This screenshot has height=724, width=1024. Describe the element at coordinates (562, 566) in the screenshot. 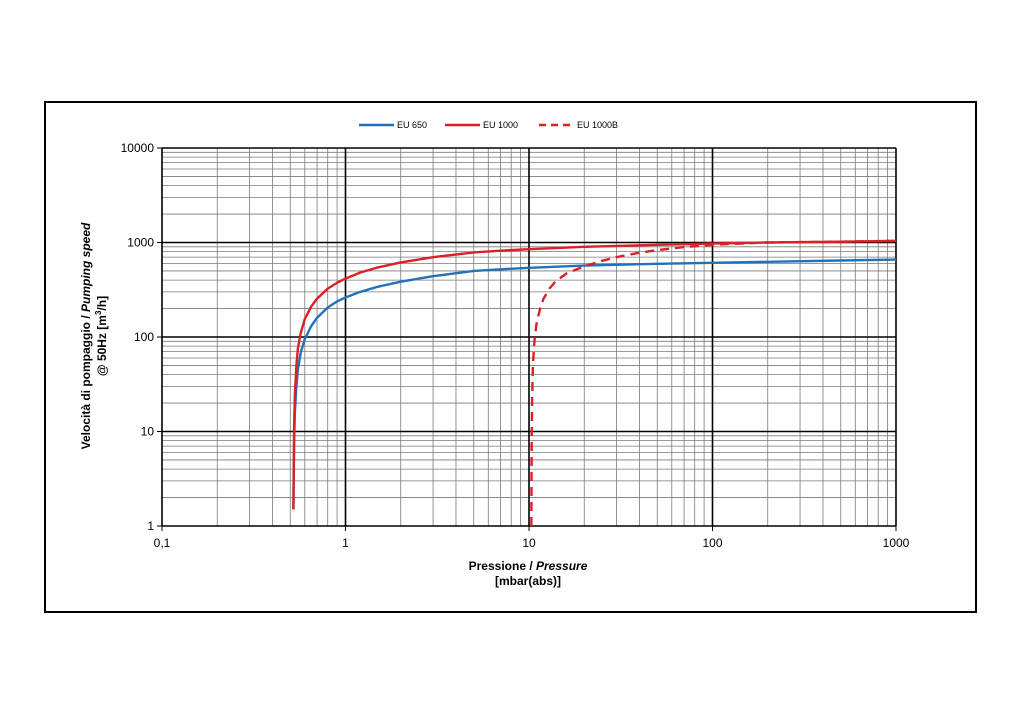

I see `x-axis-title-italic: Pressure` at that location.